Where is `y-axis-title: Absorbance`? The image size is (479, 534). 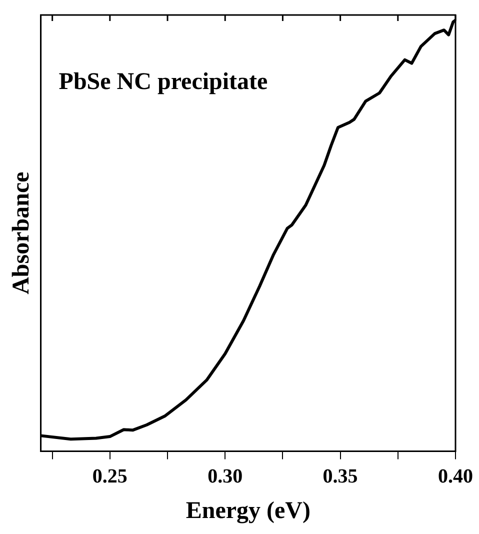 y-axis-title: Absorbance is located at coordinates (21, 232).